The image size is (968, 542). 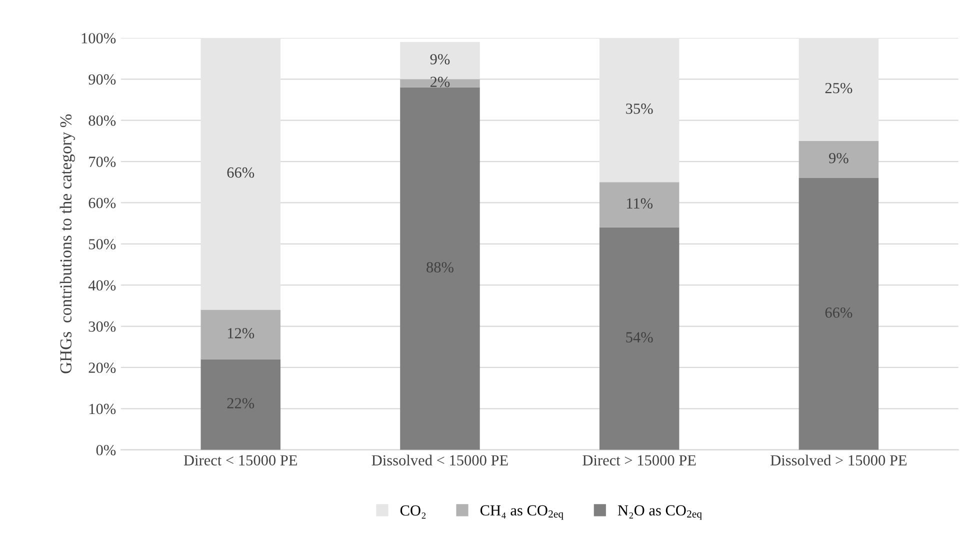 What do you see at coordinates (102, 162) in the screenshot?
I see `y-tick-label: 70%` at bounding box center [102, 162].